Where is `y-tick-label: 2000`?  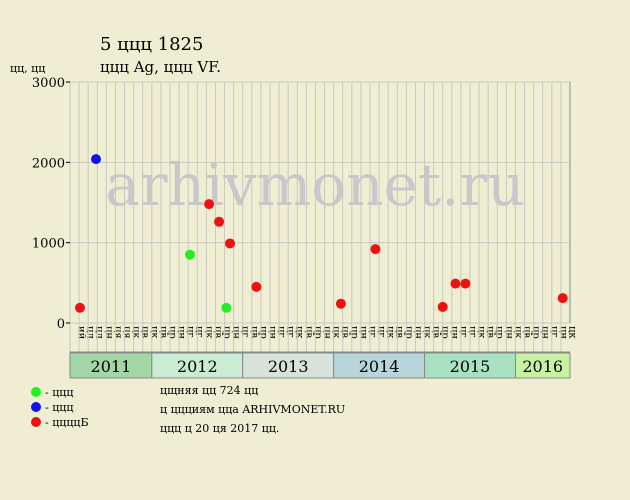 y-tick-label: 2000 is located at coordinates (48, 163).